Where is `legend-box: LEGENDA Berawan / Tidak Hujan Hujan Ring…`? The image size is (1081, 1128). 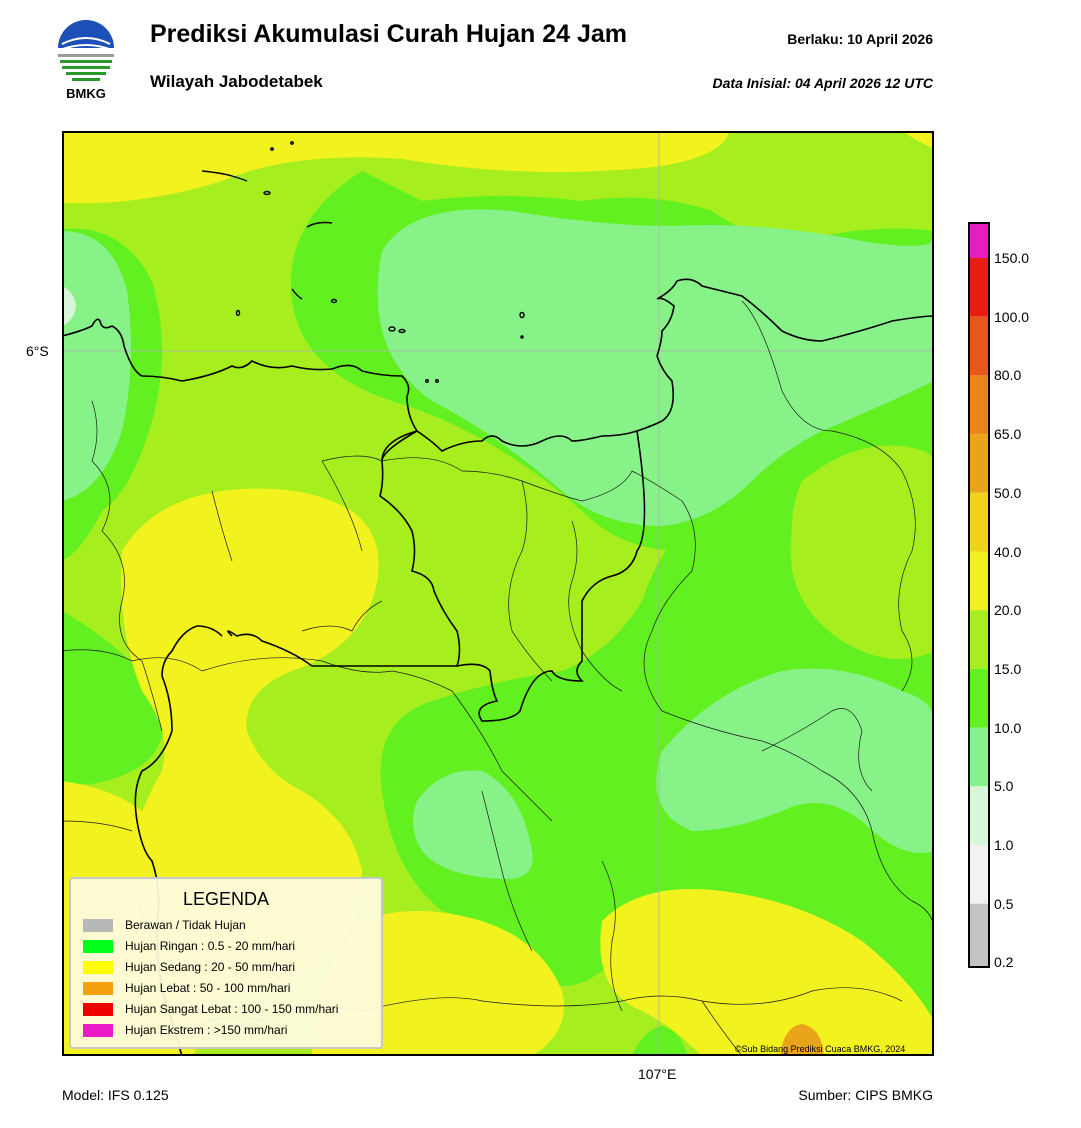
legend-box: LEGENDA Berawan / Tidak Hujan Hujan Ring… is located at coordinates (226, 963).